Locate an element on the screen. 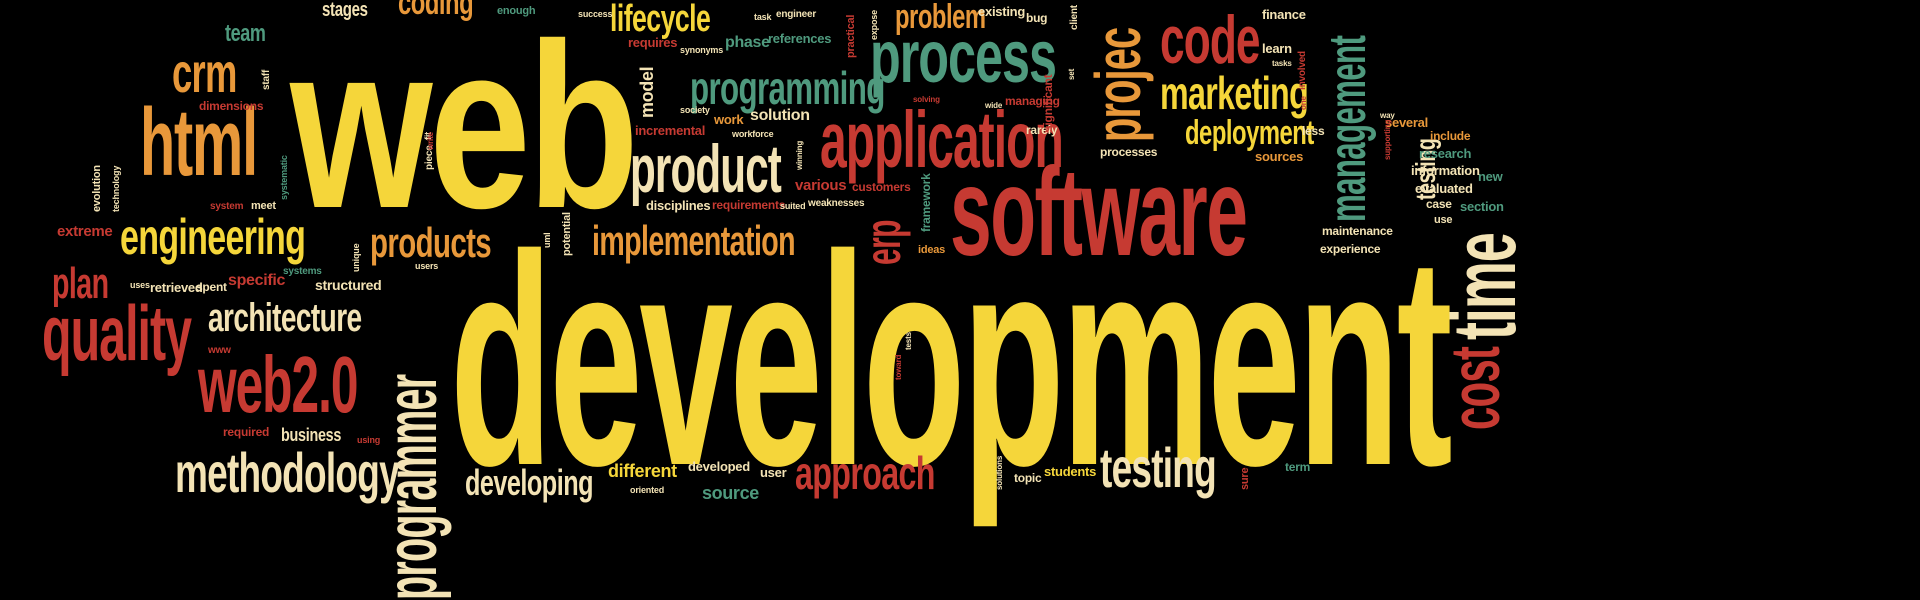 The width and height of the screenshot is (1920, 600). word-managing: managing is located at coordinates (1032, 101).